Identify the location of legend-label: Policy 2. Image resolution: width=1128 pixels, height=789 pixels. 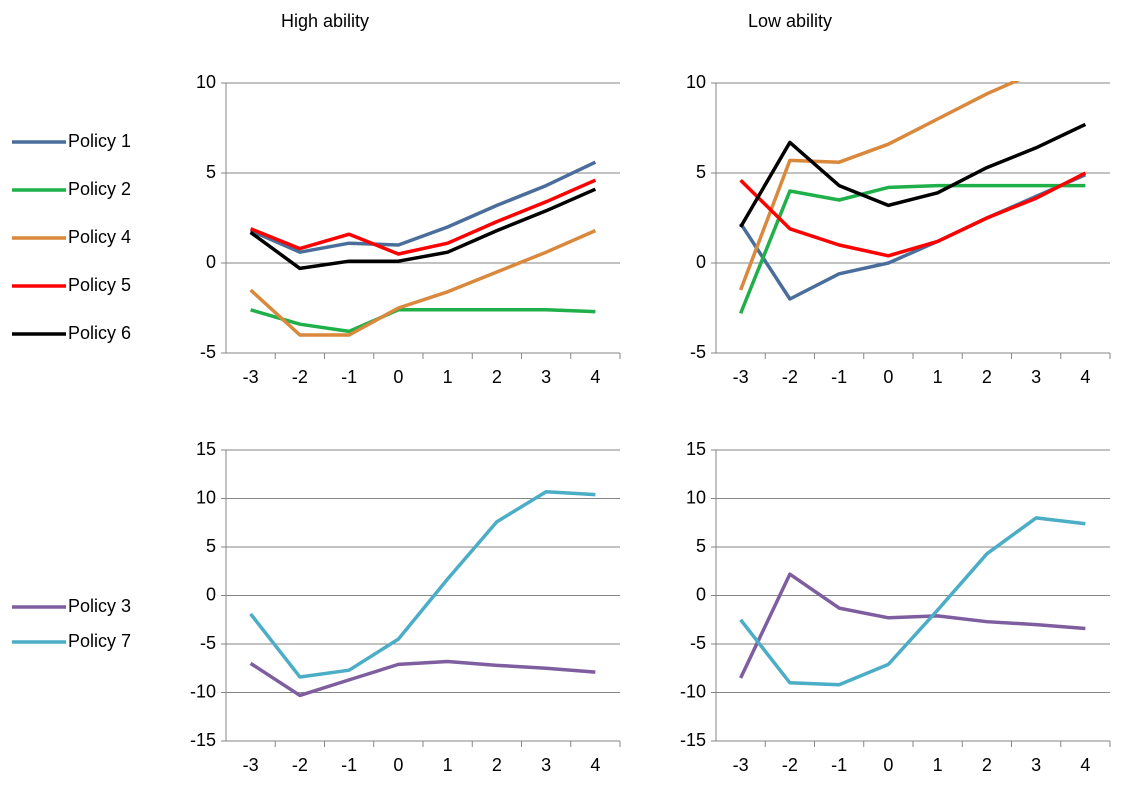
(99, 189).